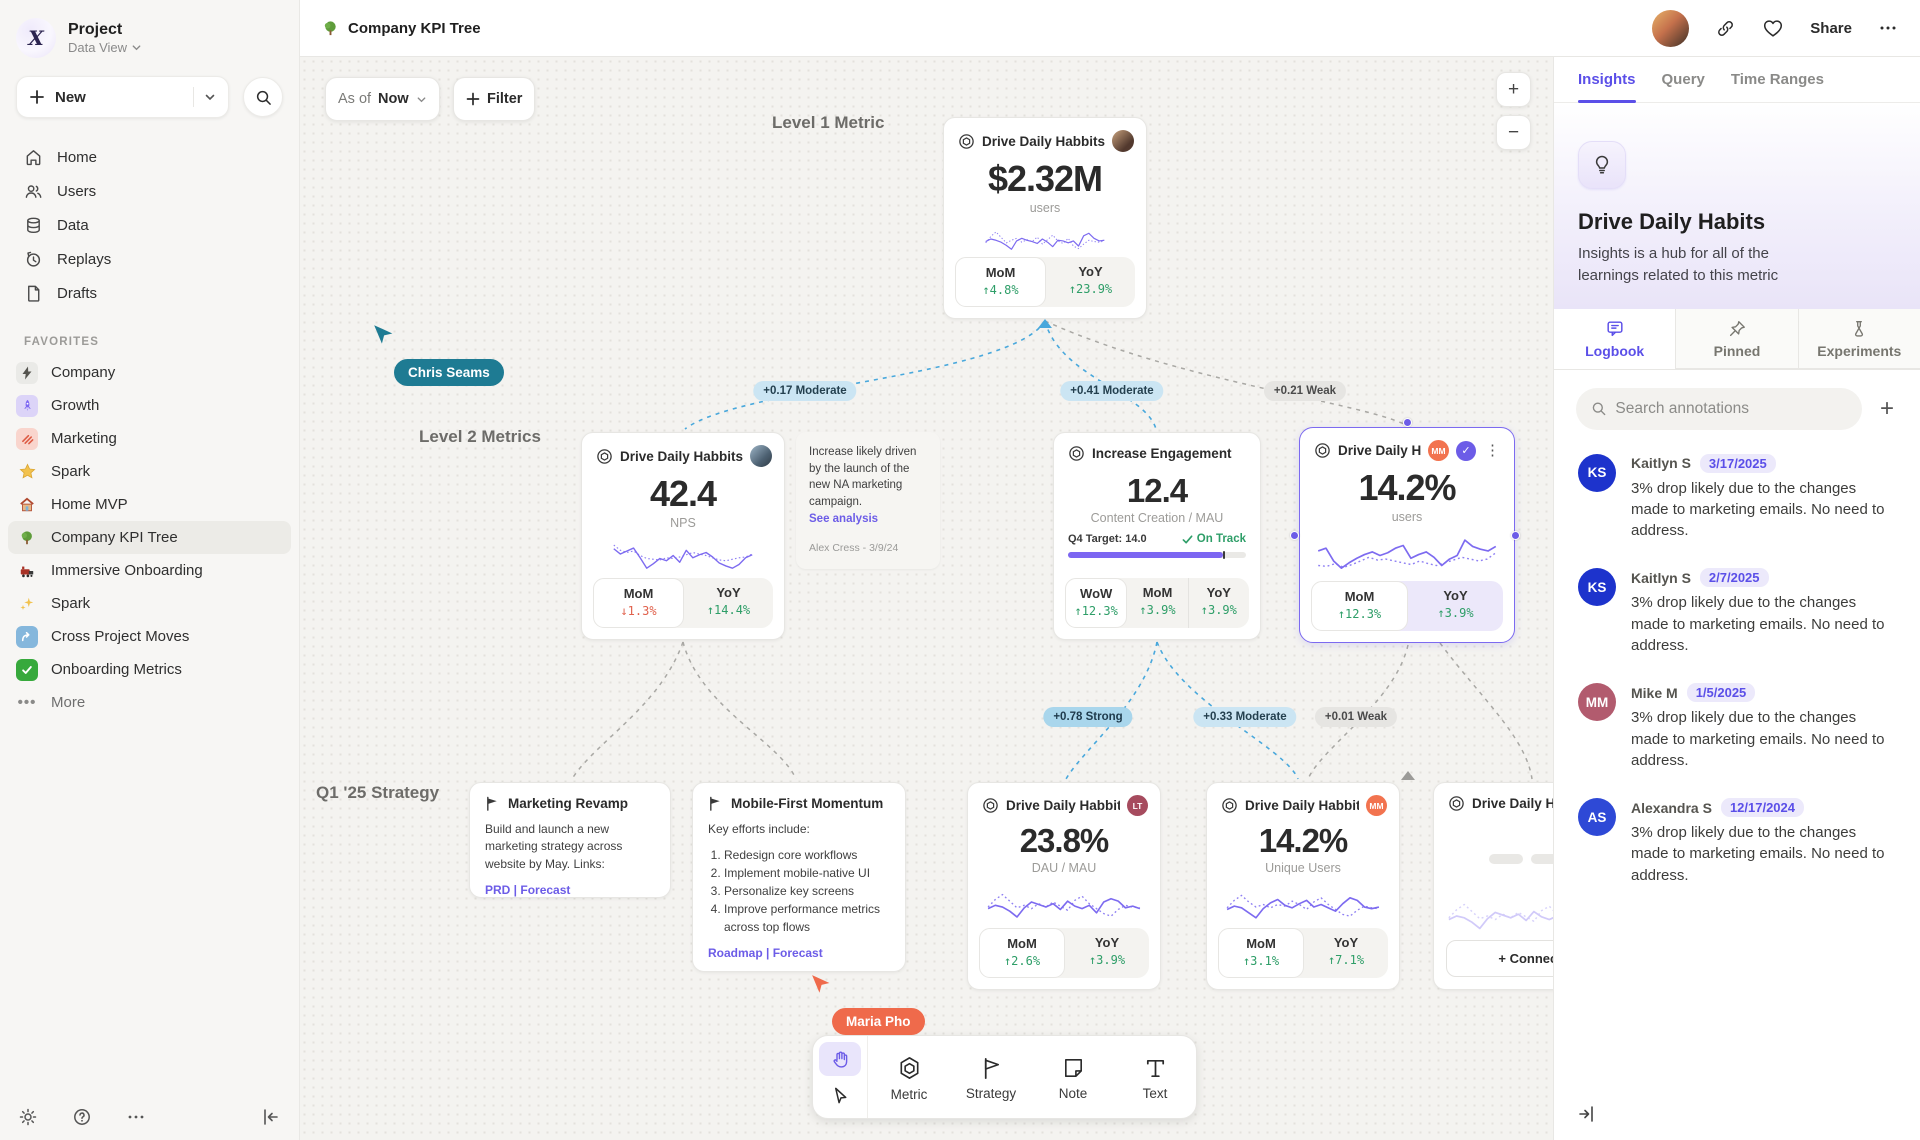 The width and height of the screenshot is (1920, 1140). What do you see at coordinates (149, 702) in the screenshot?
I see `sidebar-more-button: ••• More` at bounding box center [149, 702].